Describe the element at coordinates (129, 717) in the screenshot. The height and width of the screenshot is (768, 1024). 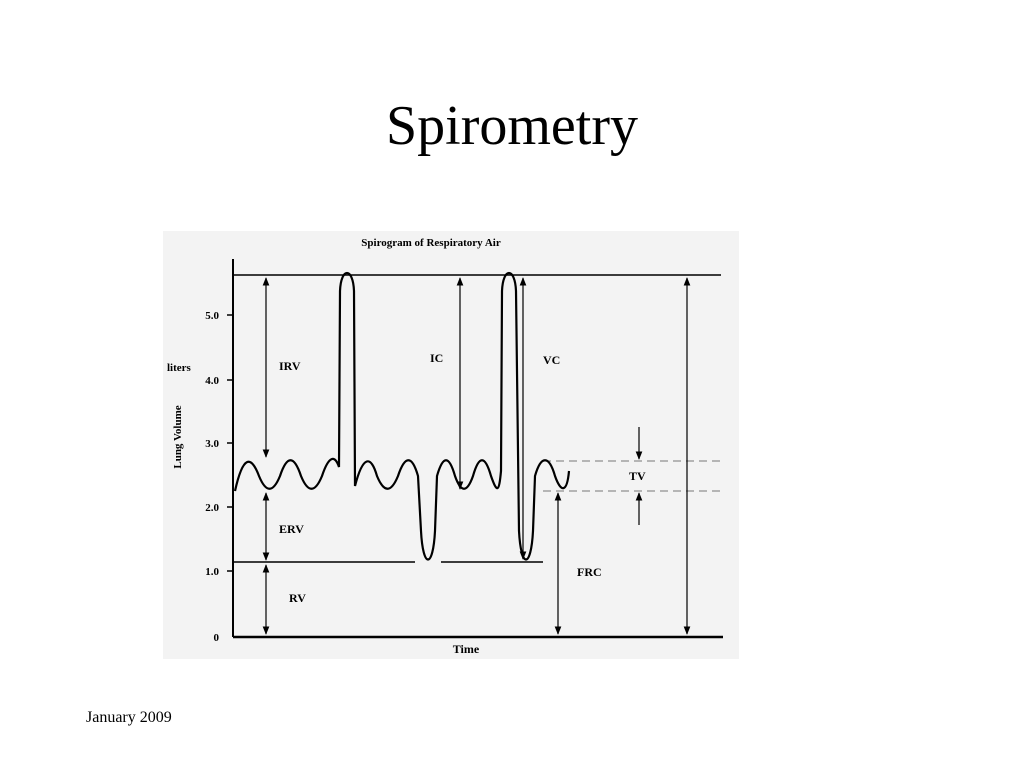
I see `footer-date: January 2009` at that location.